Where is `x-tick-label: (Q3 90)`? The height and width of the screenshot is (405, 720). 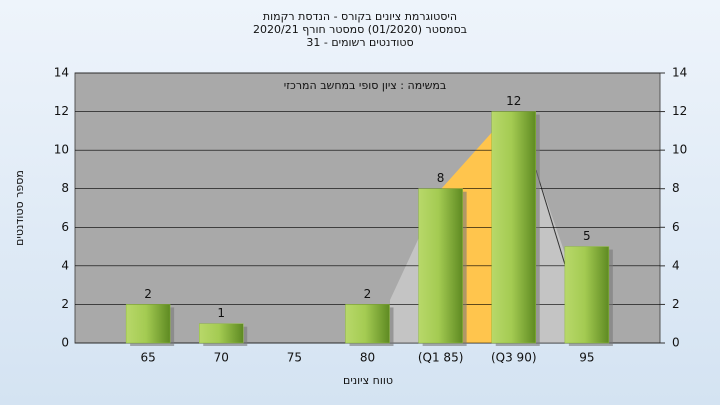
x-tick-label: (Q3 90) is located at coordinates (514, 358).